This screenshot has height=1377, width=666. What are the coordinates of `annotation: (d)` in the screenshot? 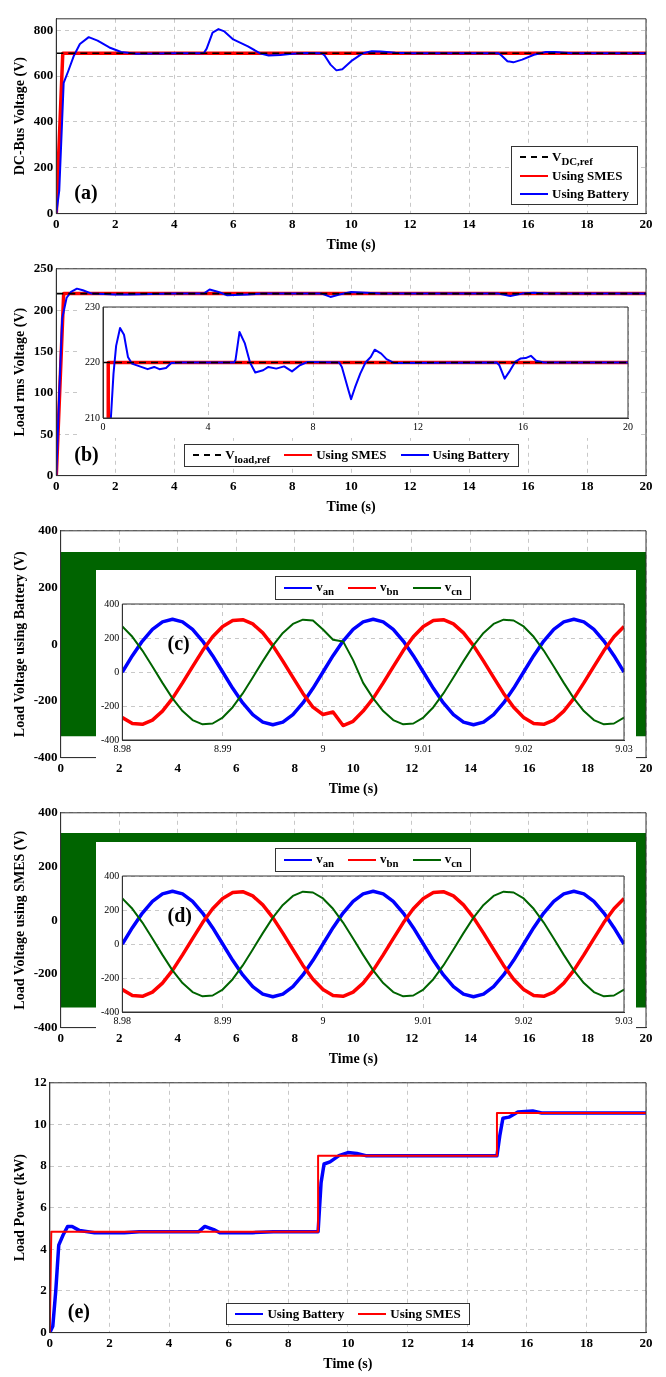 It's located at (179, 915).